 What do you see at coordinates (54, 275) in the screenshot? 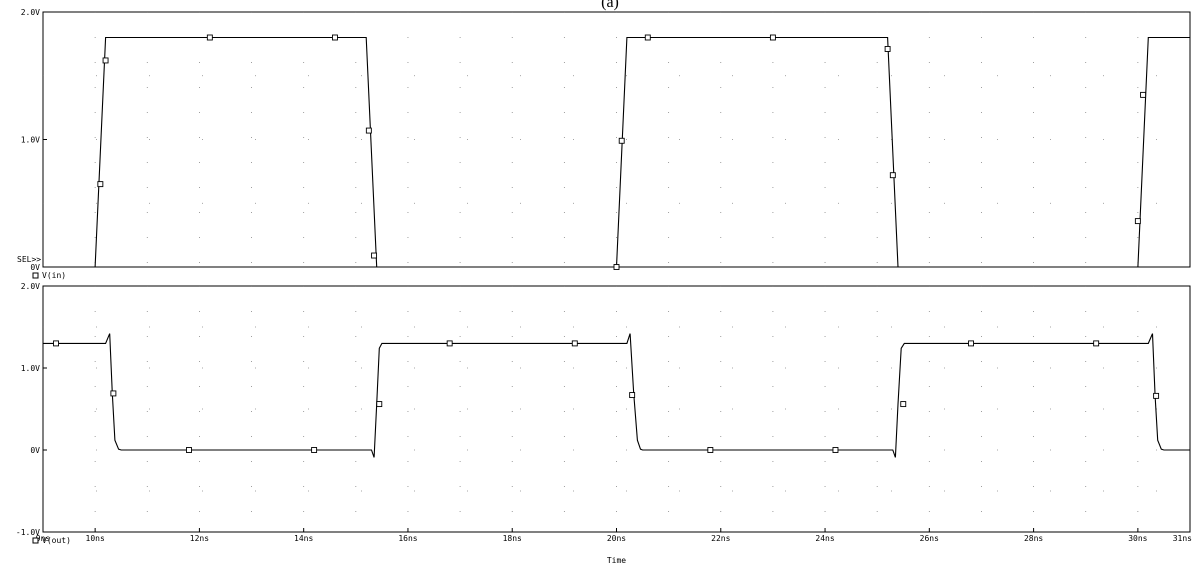
I see `legend-label-vin: V(in)` at bounding box center [54, 275].